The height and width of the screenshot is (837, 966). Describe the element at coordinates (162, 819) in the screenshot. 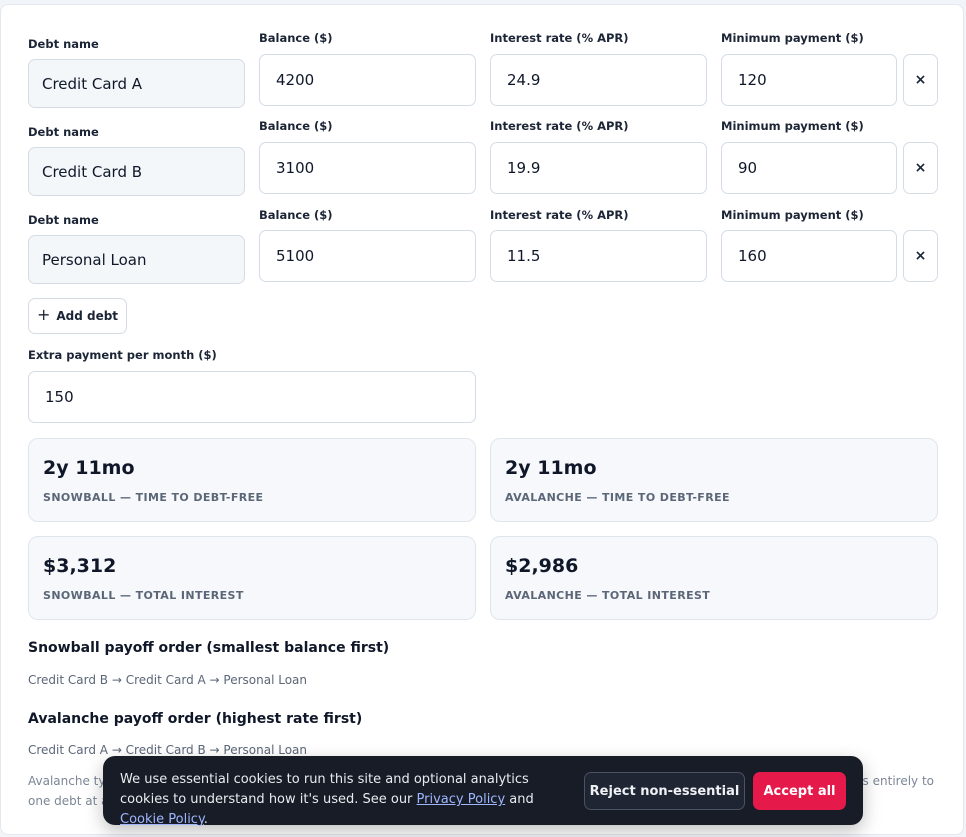

I see `cookie-policy-link: Cookie Policy` at that location.